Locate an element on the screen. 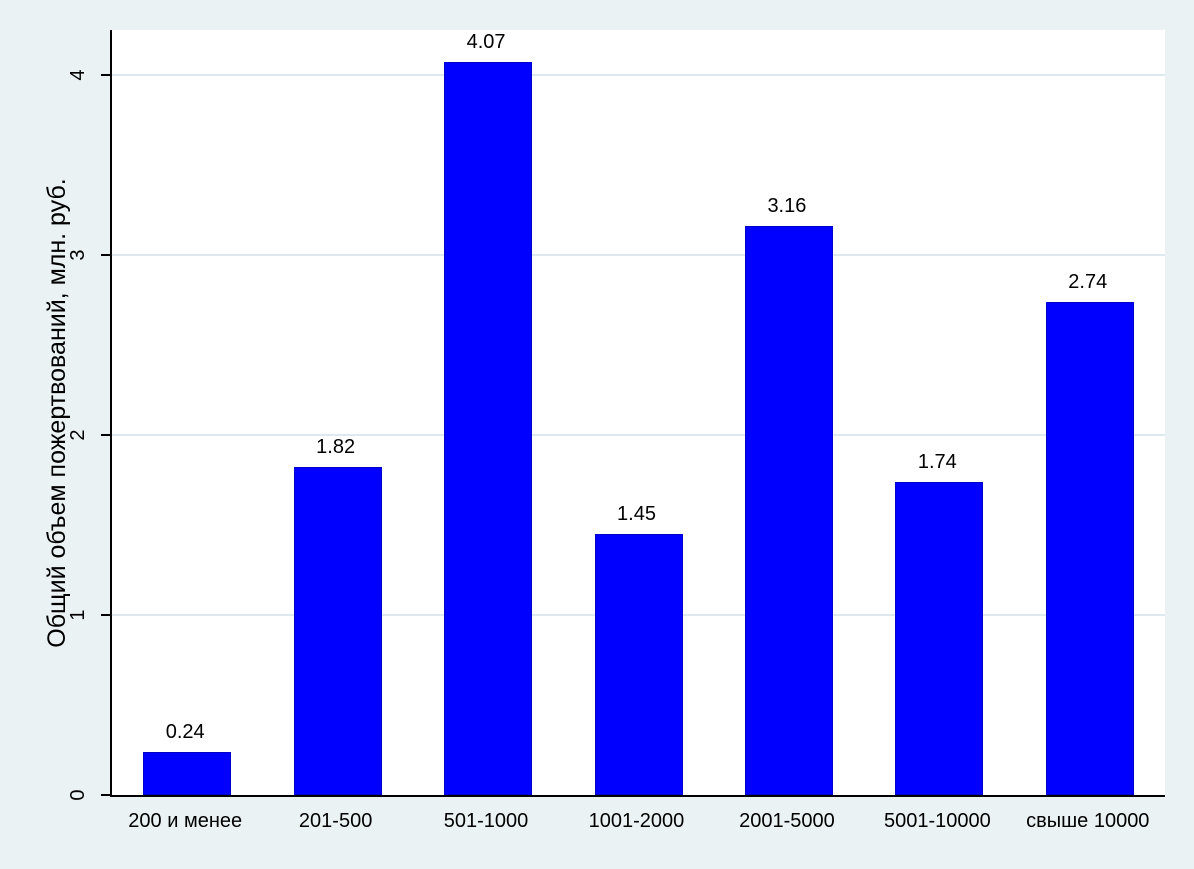 Image resolution: width=1194 pixels, height=869 pixels. x-category-label-6: 5001-10000 is located at coordinates (937, 821).